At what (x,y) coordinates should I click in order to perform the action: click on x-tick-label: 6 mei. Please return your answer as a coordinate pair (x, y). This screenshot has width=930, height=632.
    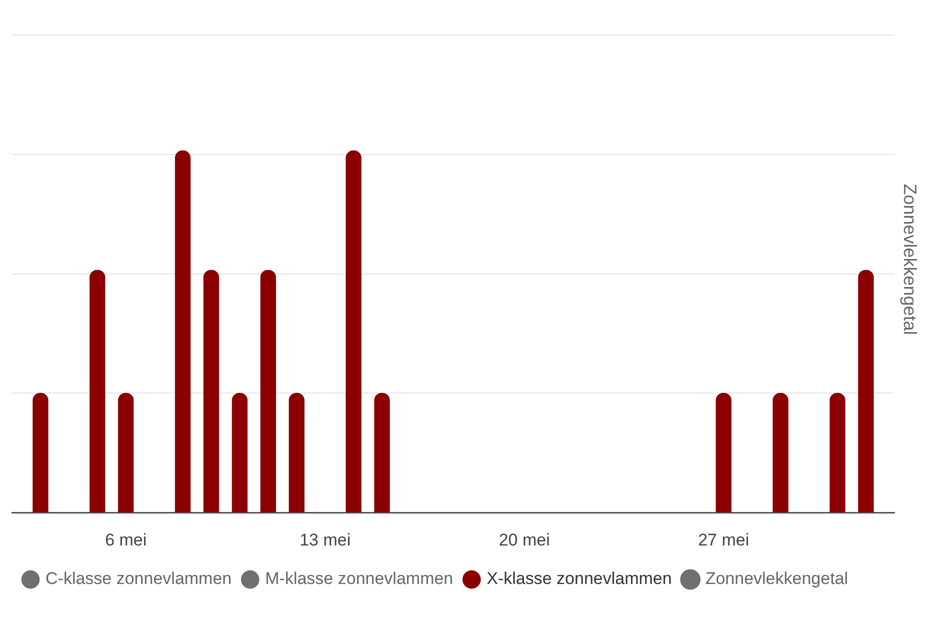
    Looking at the image, I should click on (126, 540).